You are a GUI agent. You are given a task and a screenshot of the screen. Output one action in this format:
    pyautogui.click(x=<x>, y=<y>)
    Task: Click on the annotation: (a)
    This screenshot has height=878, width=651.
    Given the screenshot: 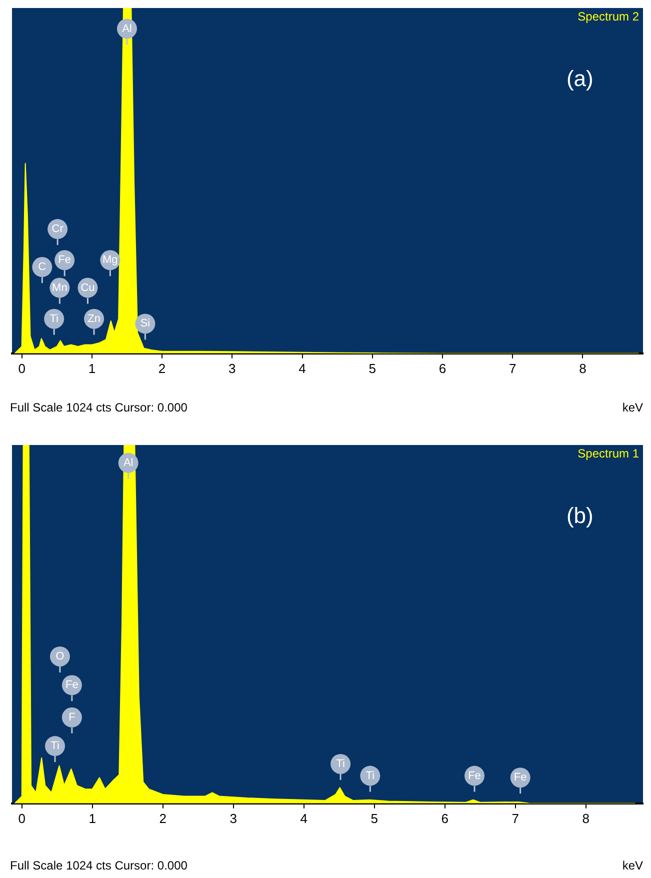 What is the action you would take?
    pyautogui.click(x=580, y=79)
    